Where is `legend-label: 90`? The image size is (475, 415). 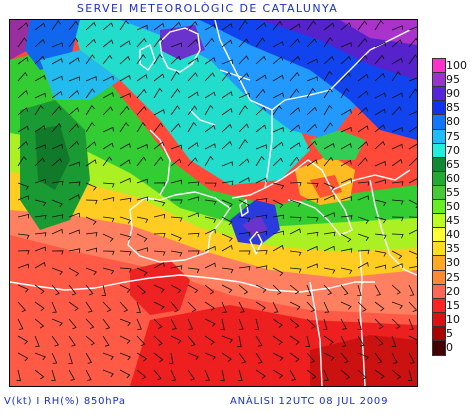
legend-label: 90 is located at coordinates (453, 94).